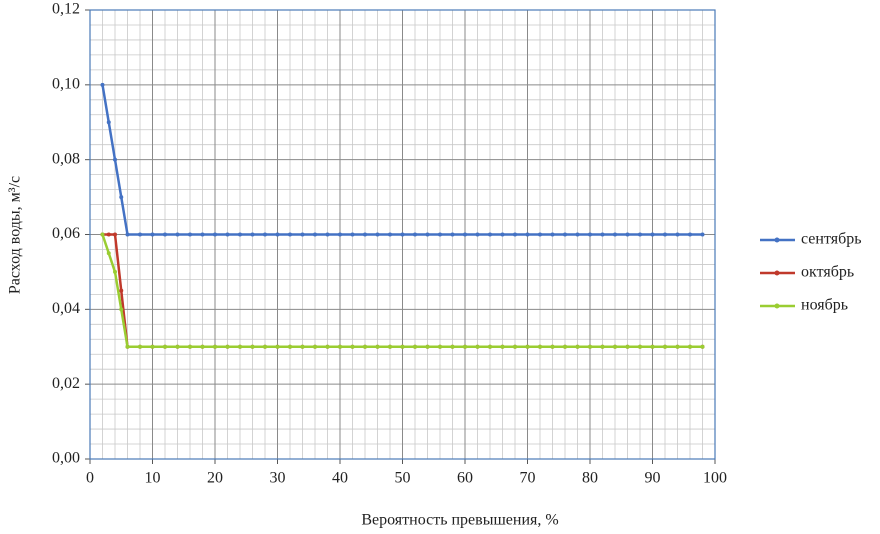 This screenshot has width=880, height=534. I want to click on x-tick-label: 50, so click(403, 478).